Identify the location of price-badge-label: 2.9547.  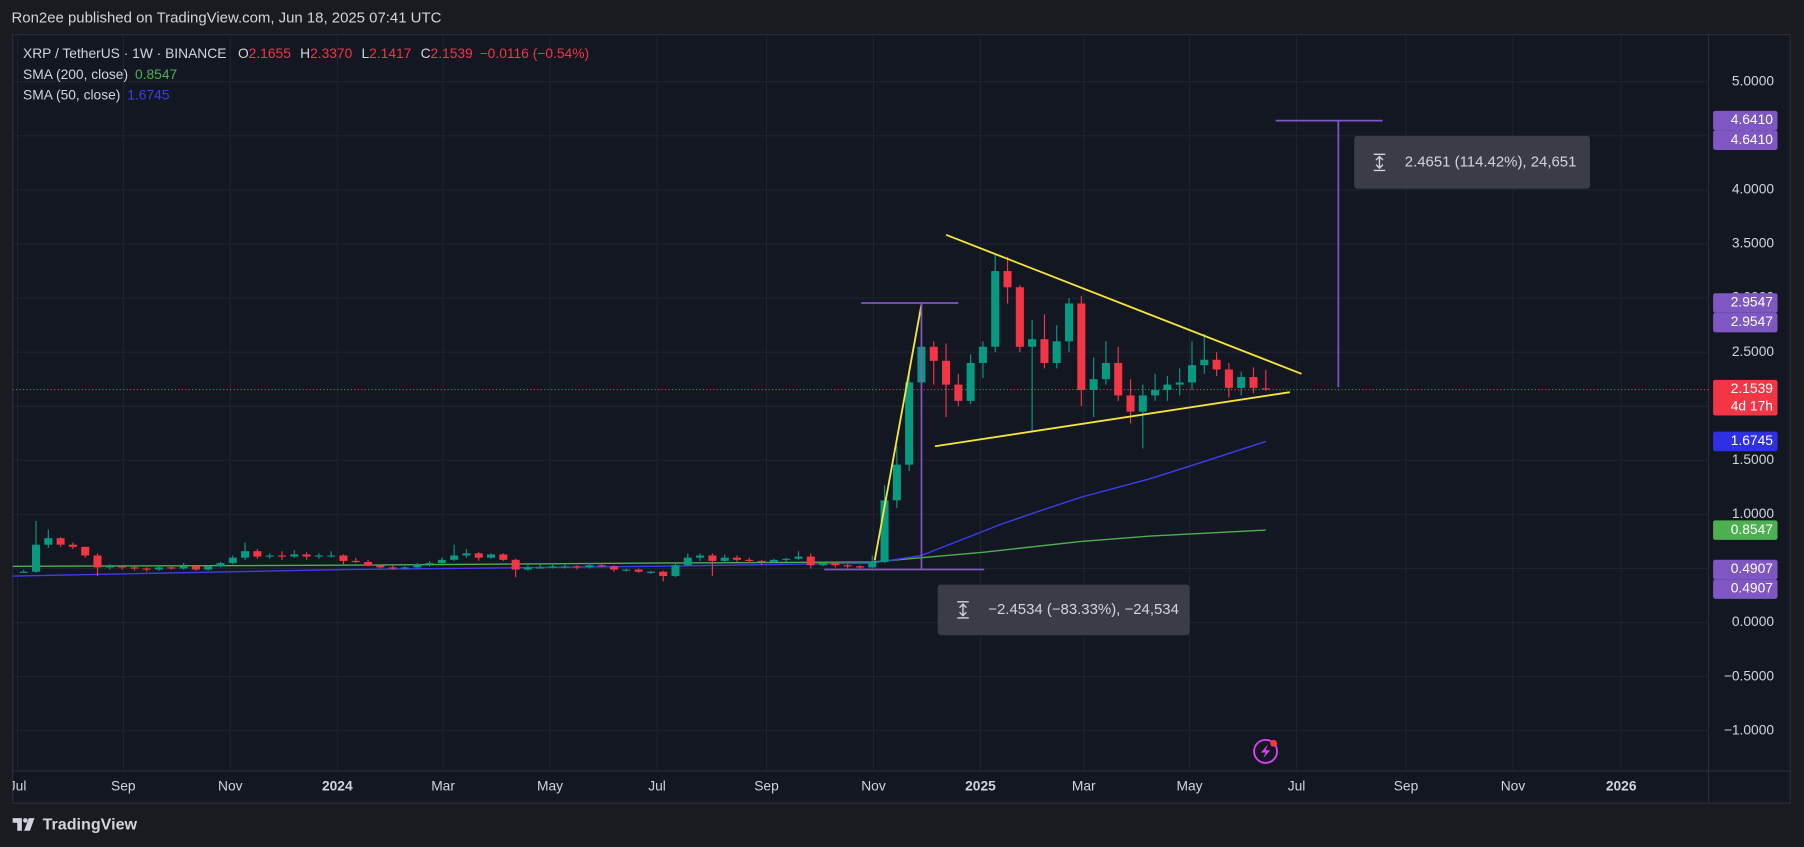
(1752, 302).